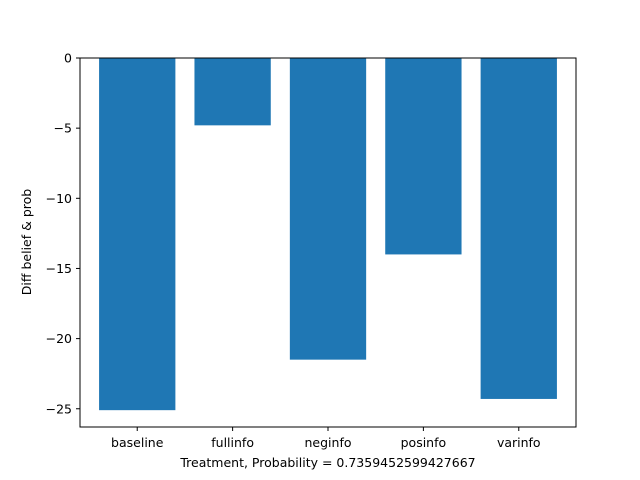 This screenshot has height=480, width=640. Describe the element at coordinates (137, 234) in the screenshot. I see `bar-baseline` at that location.